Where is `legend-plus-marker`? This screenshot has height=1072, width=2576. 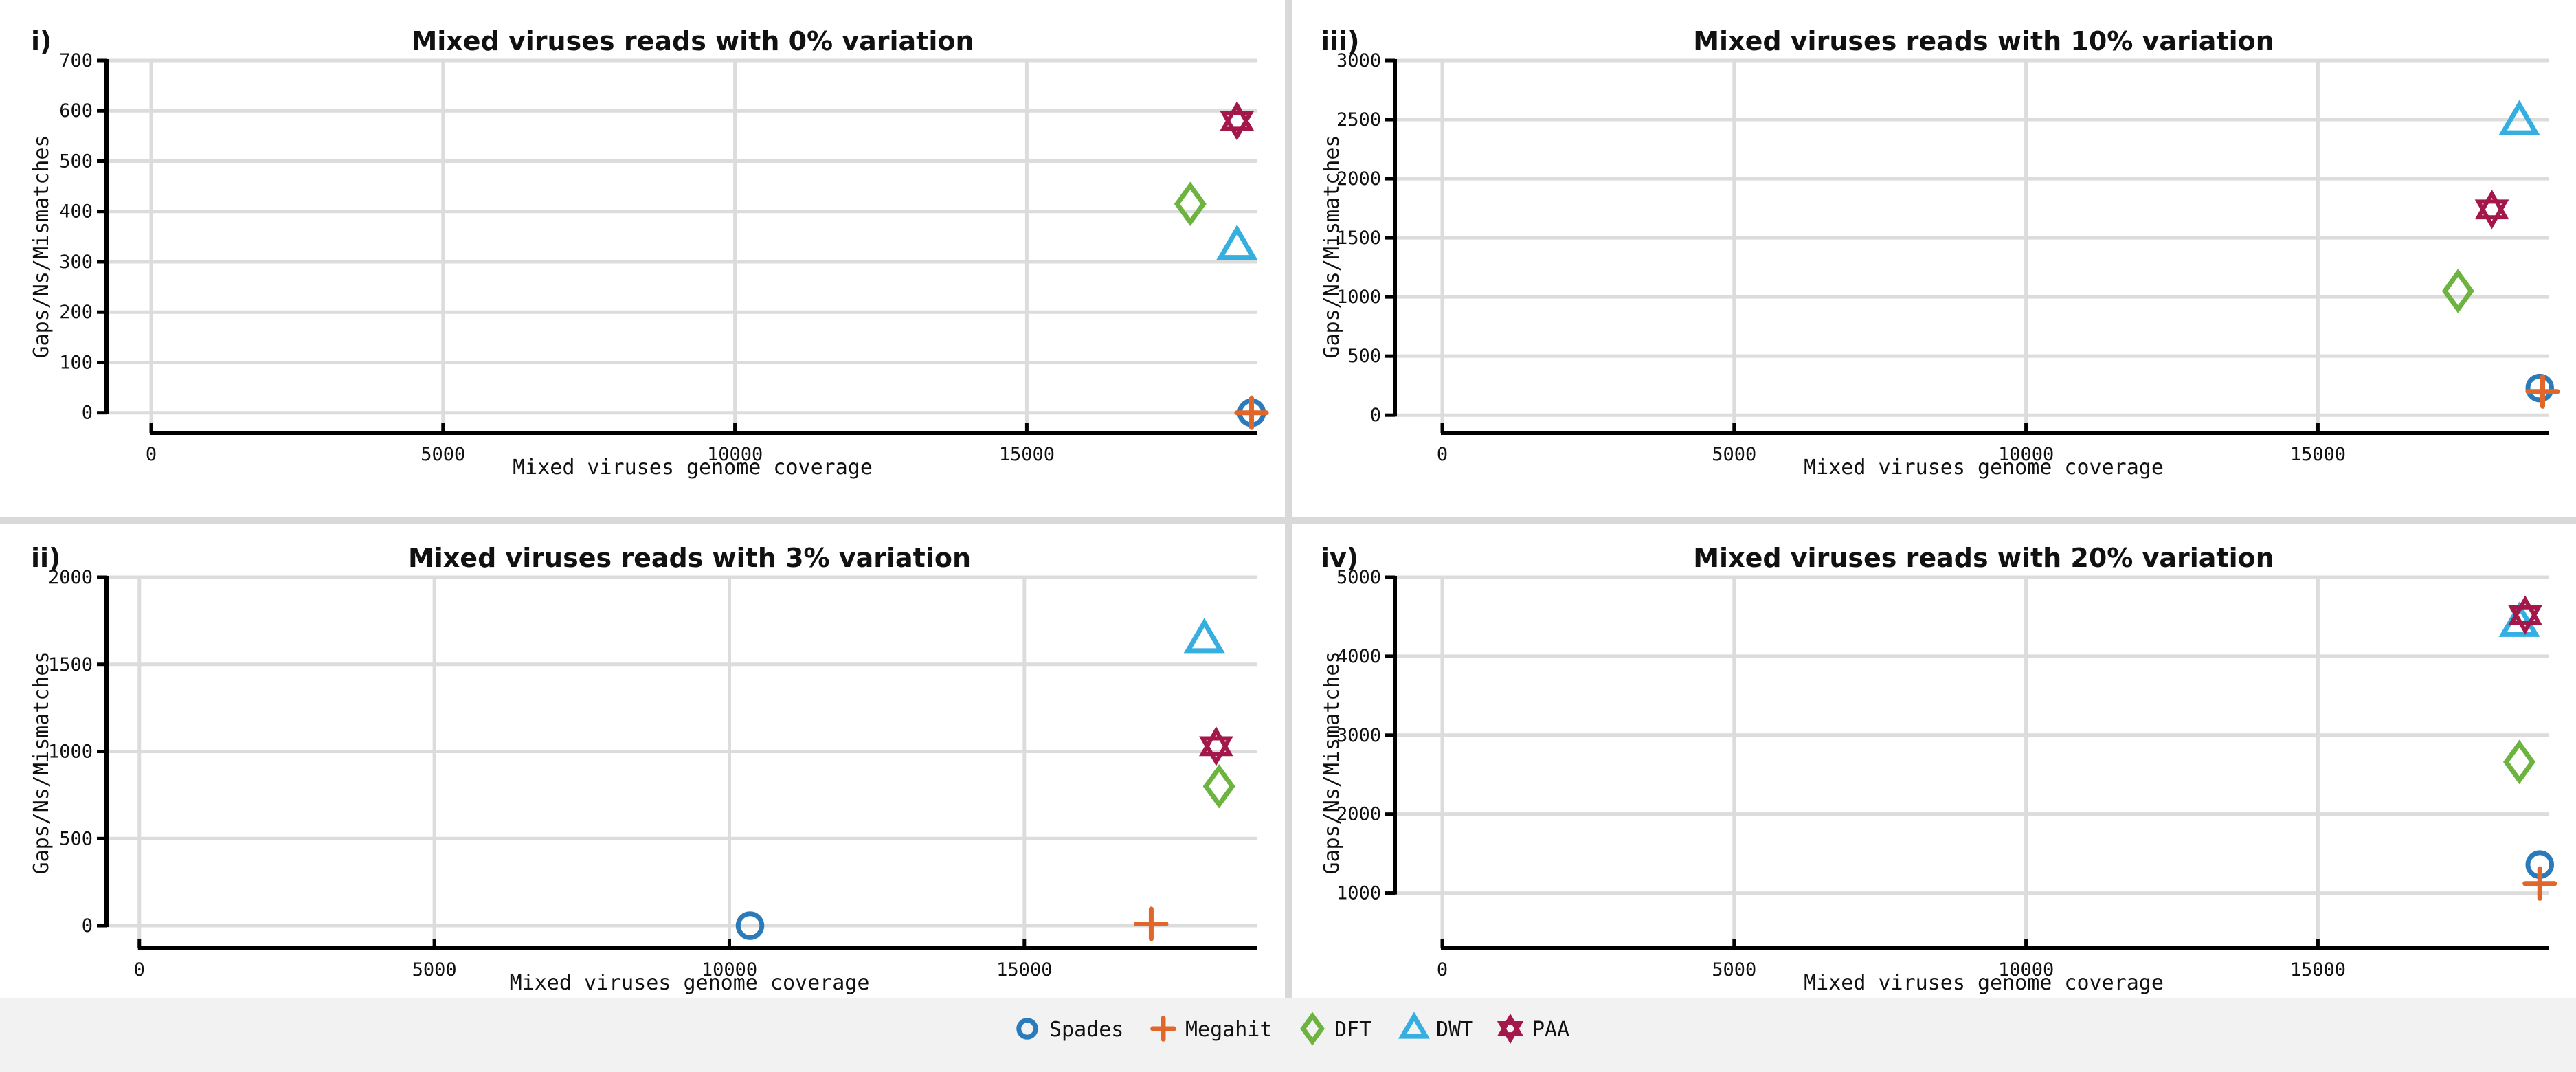
legend-plus-marker is located at coordinates (1163, 1029).